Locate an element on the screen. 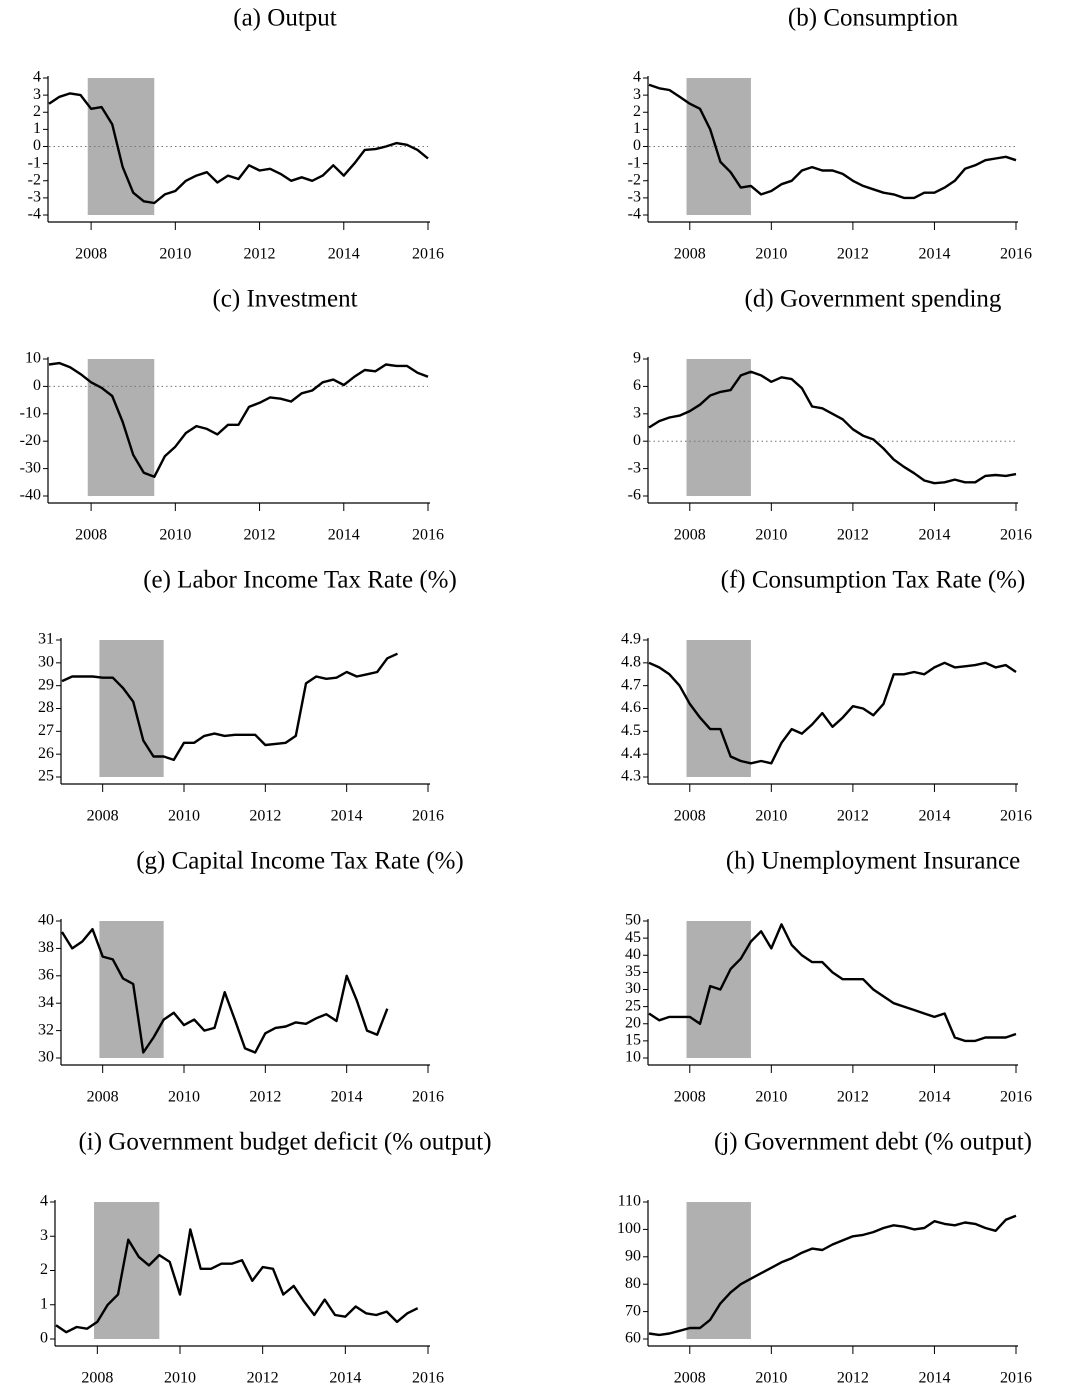 Image resolution: width=1081 pixels, height=1393 pixels. y-tick-label: 4.7 is located at coordinates (631, 684).